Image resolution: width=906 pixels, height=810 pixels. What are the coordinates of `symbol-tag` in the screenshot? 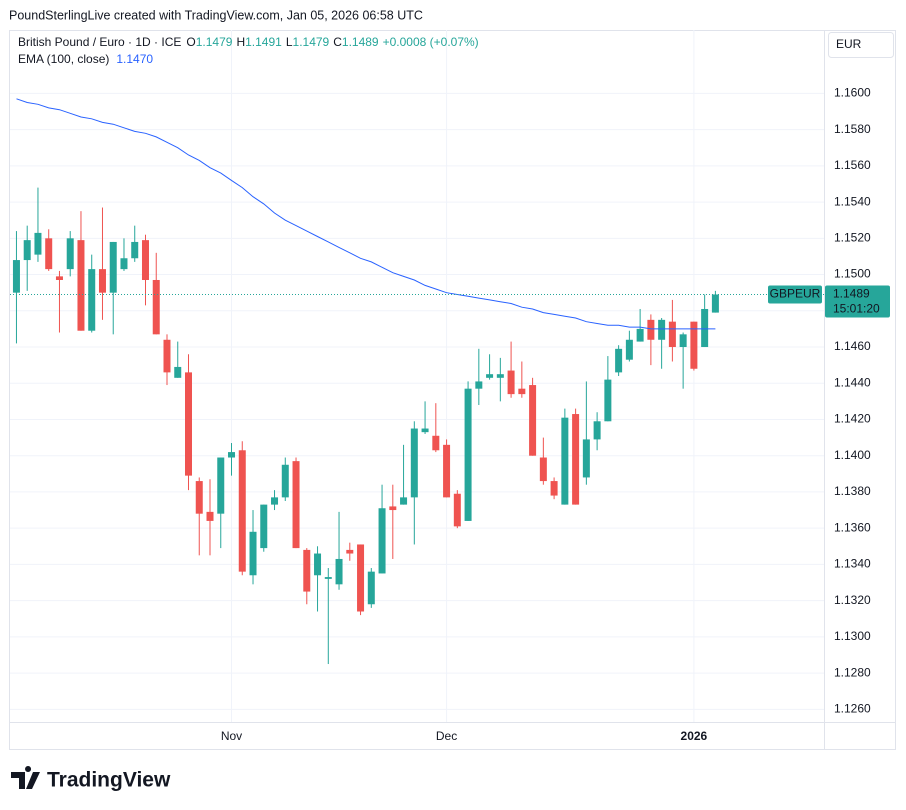 It's located at (795, 294).